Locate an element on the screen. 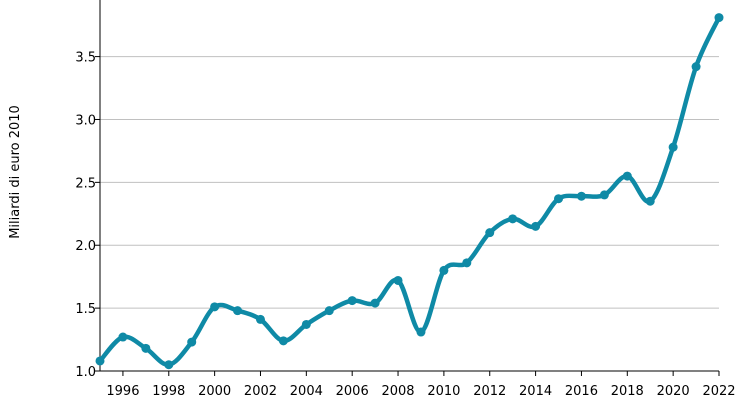  y-tick-label: 2.5 is located at coordinates (85, 183).